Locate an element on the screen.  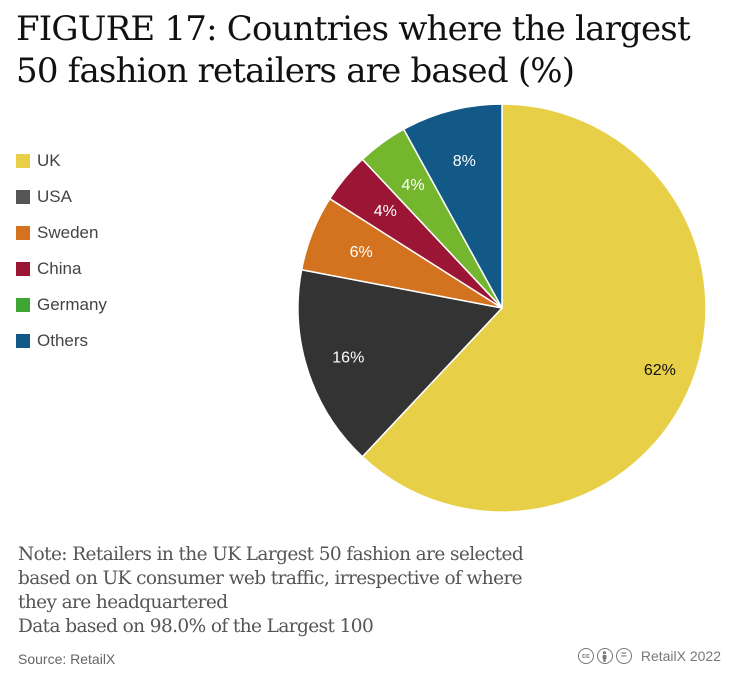
legend-label-uk: UK is located at coordinates (49, 160).